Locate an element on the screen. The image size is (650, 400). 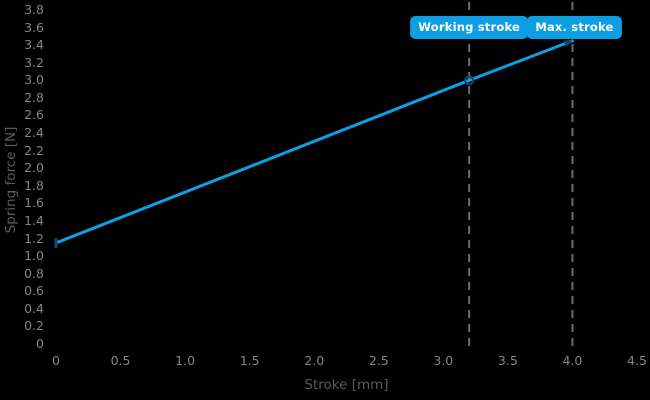
series-end-marker is located at coordinates (568, 43).